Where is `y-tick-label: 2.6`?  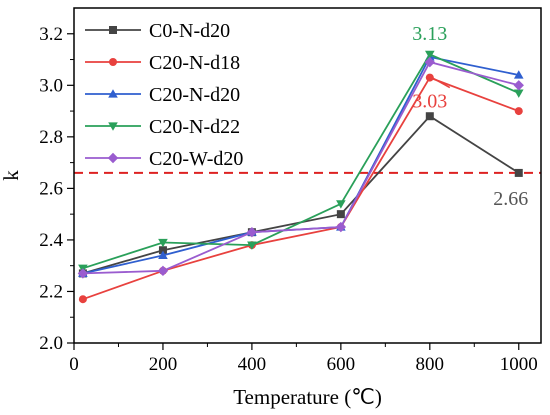 y-tick-label: 2.6 is located at coordinates (51, 188).